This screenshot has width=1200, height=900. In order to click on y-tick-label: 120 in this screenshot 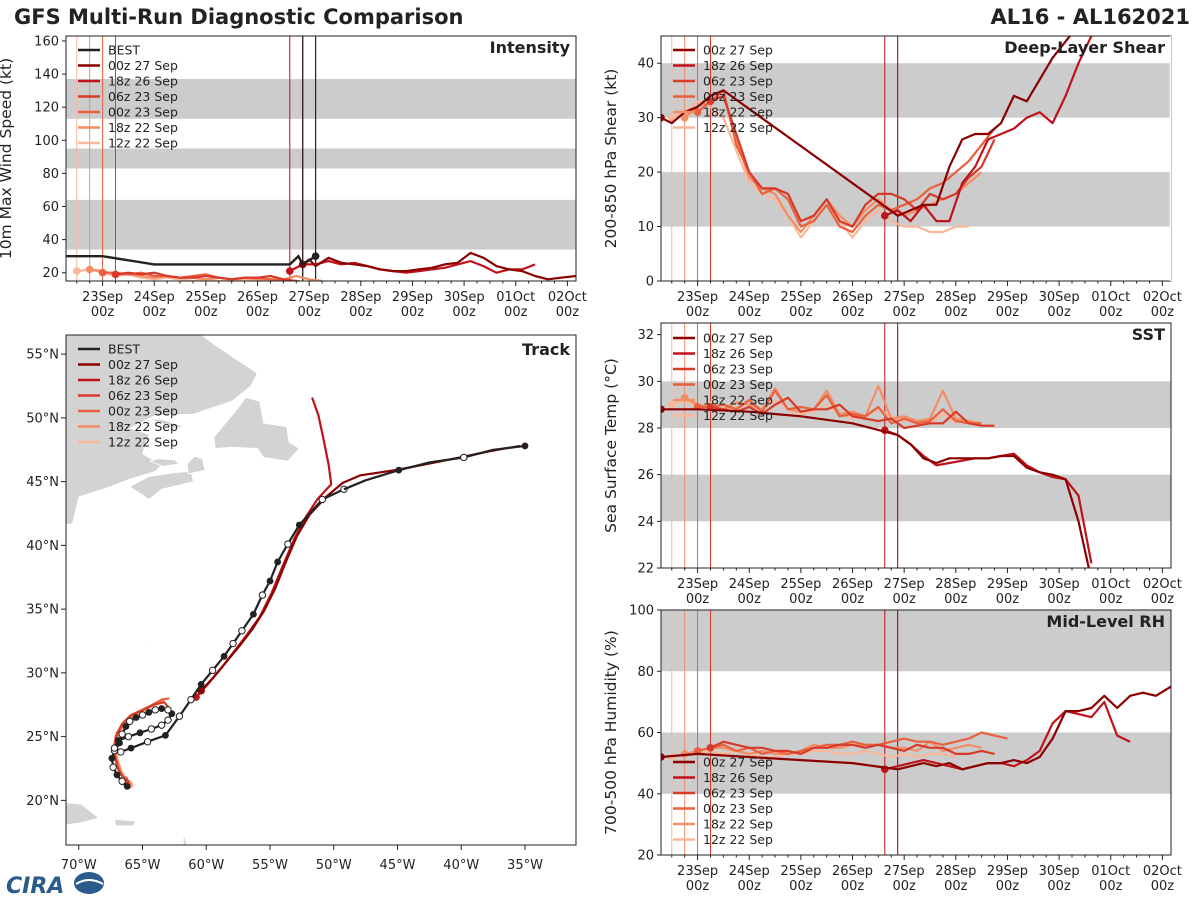, I will do `click(46, 108)`.